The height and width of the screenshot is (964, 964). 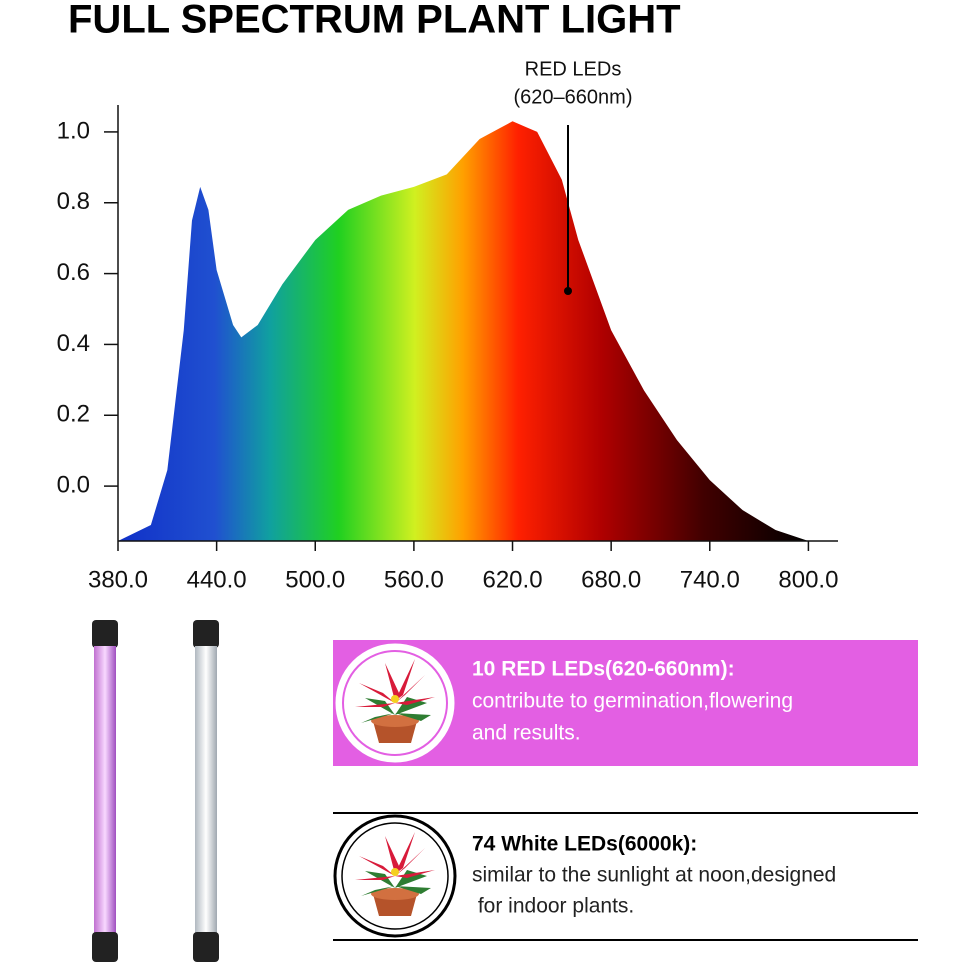 I want to click on x-tick-label: 800.0, so click(x=808, y=579).